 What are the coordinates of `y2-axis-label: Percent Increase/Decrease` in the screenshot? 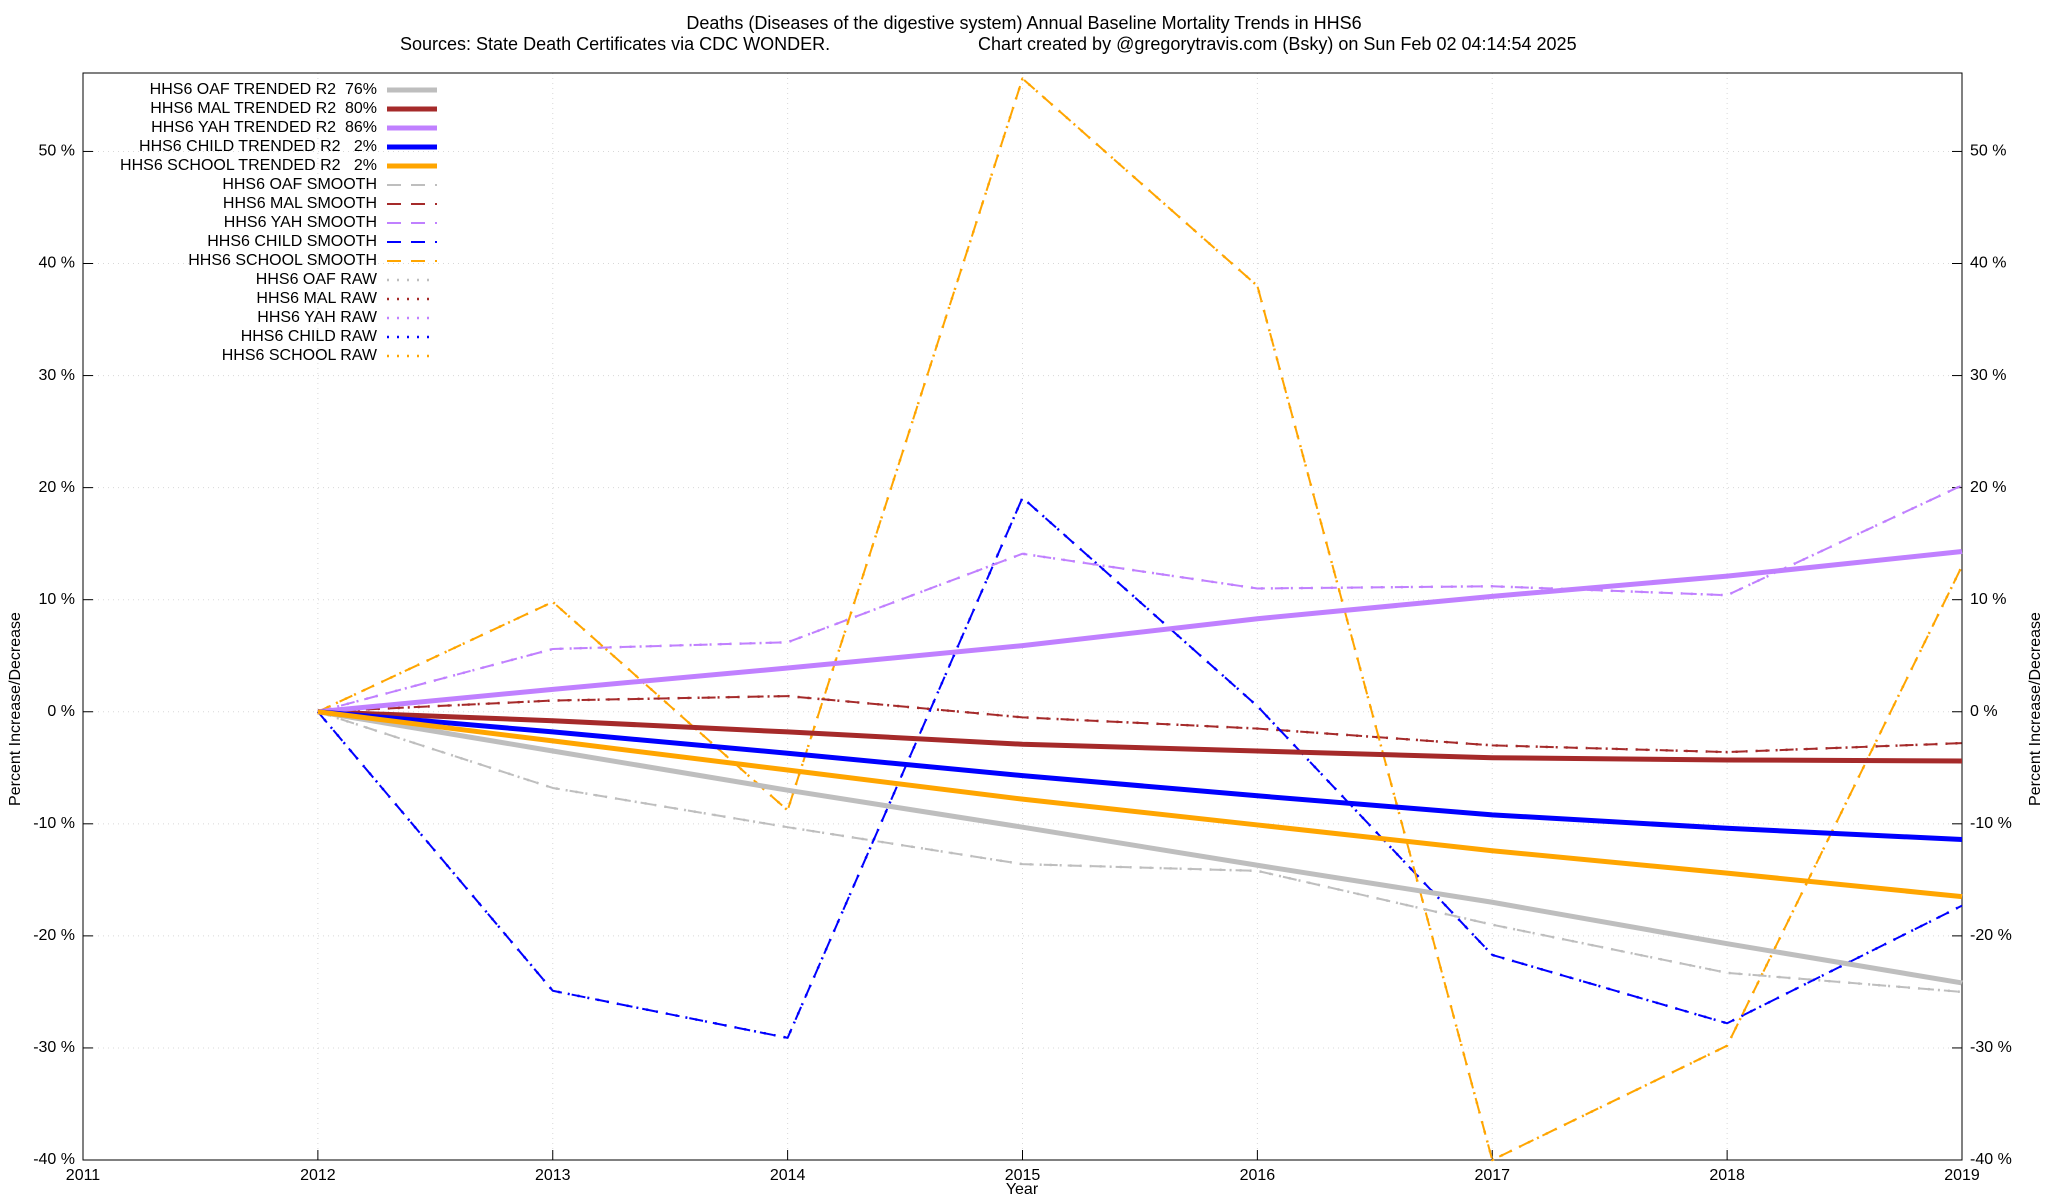 It's located at (2035, 709).